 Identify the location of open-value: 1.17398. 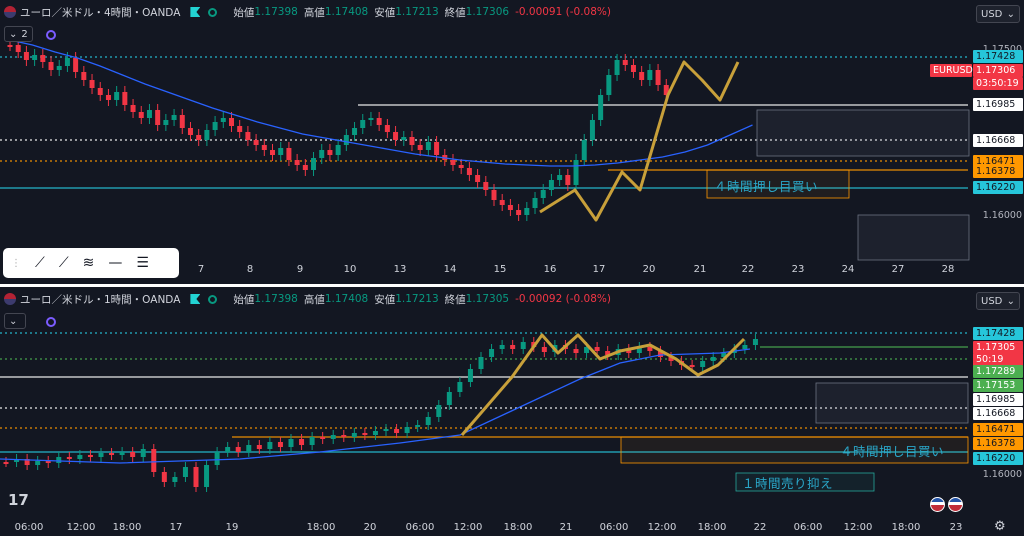
(276, 299).